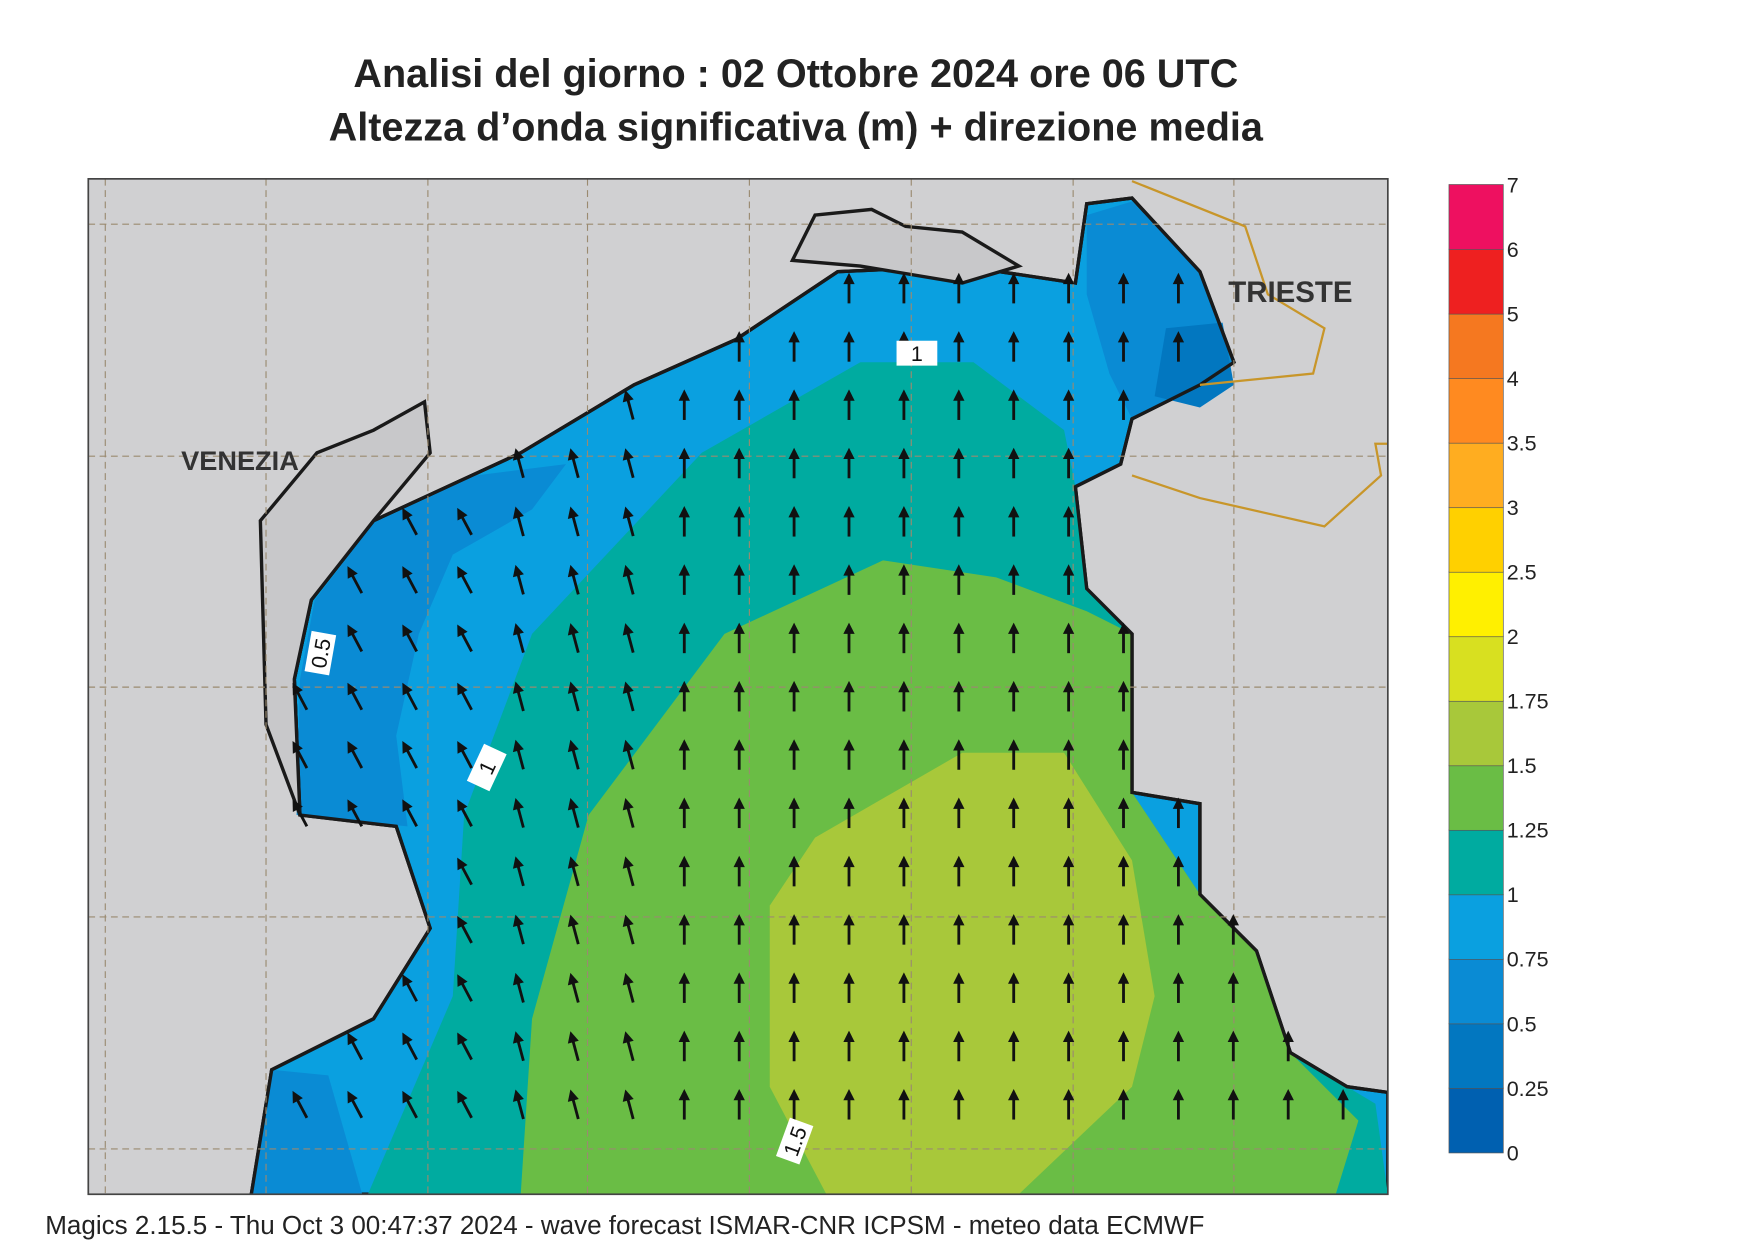 This screenshot has width=1755, height=1242. What do you see at coordinates (1513, 895) in the screenshot?
I see `legend-tick-label: 1` at bounding box center [1513, 895].